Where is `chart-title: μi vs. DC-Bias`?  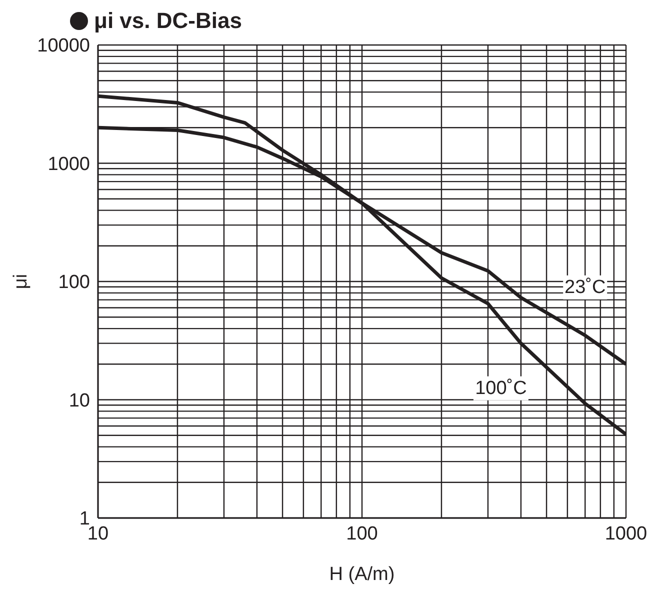 chart-title: μi vs. DC-Bias is located at coordinates (168, 21).